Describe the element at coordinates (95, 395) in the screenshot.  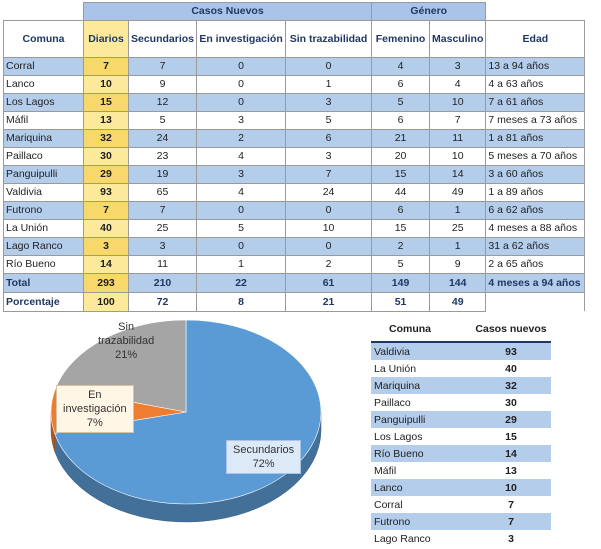
I see `label-en-investigacion-line1: En` at that location.